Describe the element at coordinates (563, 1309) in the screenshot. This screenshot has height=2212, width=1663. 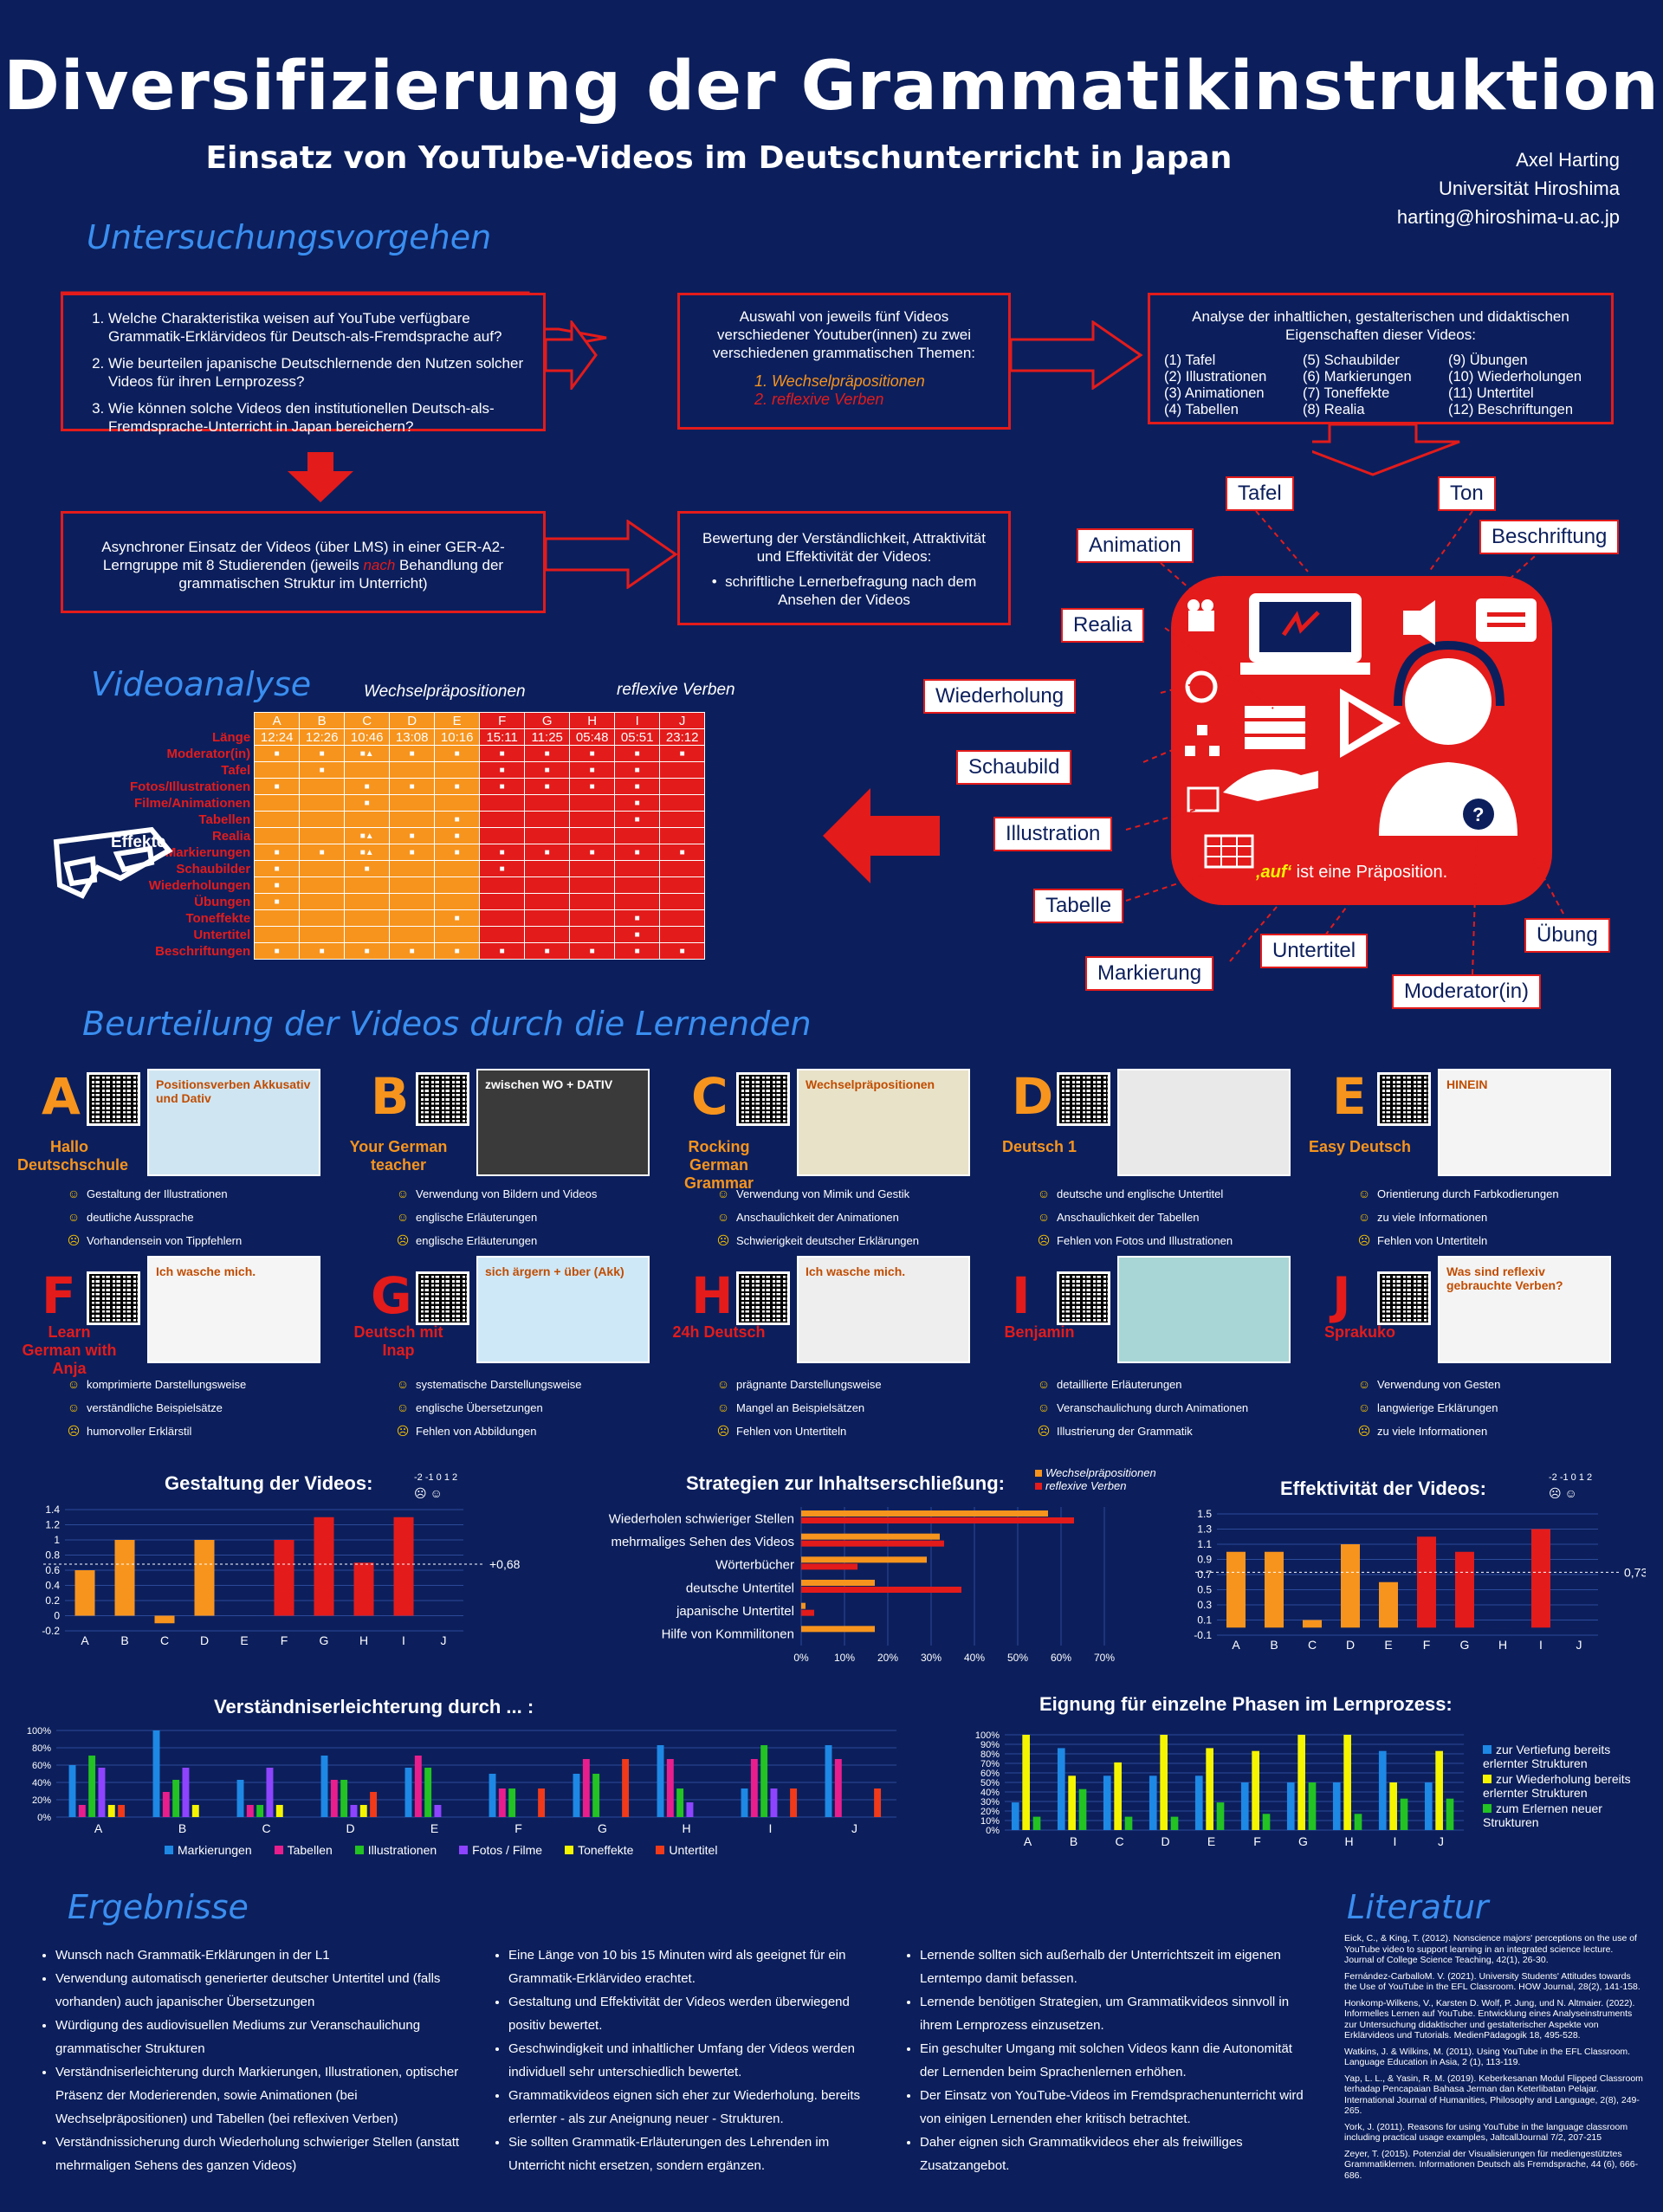
I see `video-thumbnail: sich ärgern + über (Akk)` at that location.